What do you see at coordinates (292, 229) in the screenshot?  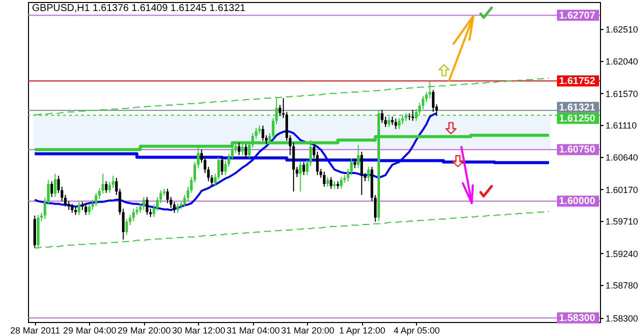 I see `line-series` at bounding box center [292, 229].